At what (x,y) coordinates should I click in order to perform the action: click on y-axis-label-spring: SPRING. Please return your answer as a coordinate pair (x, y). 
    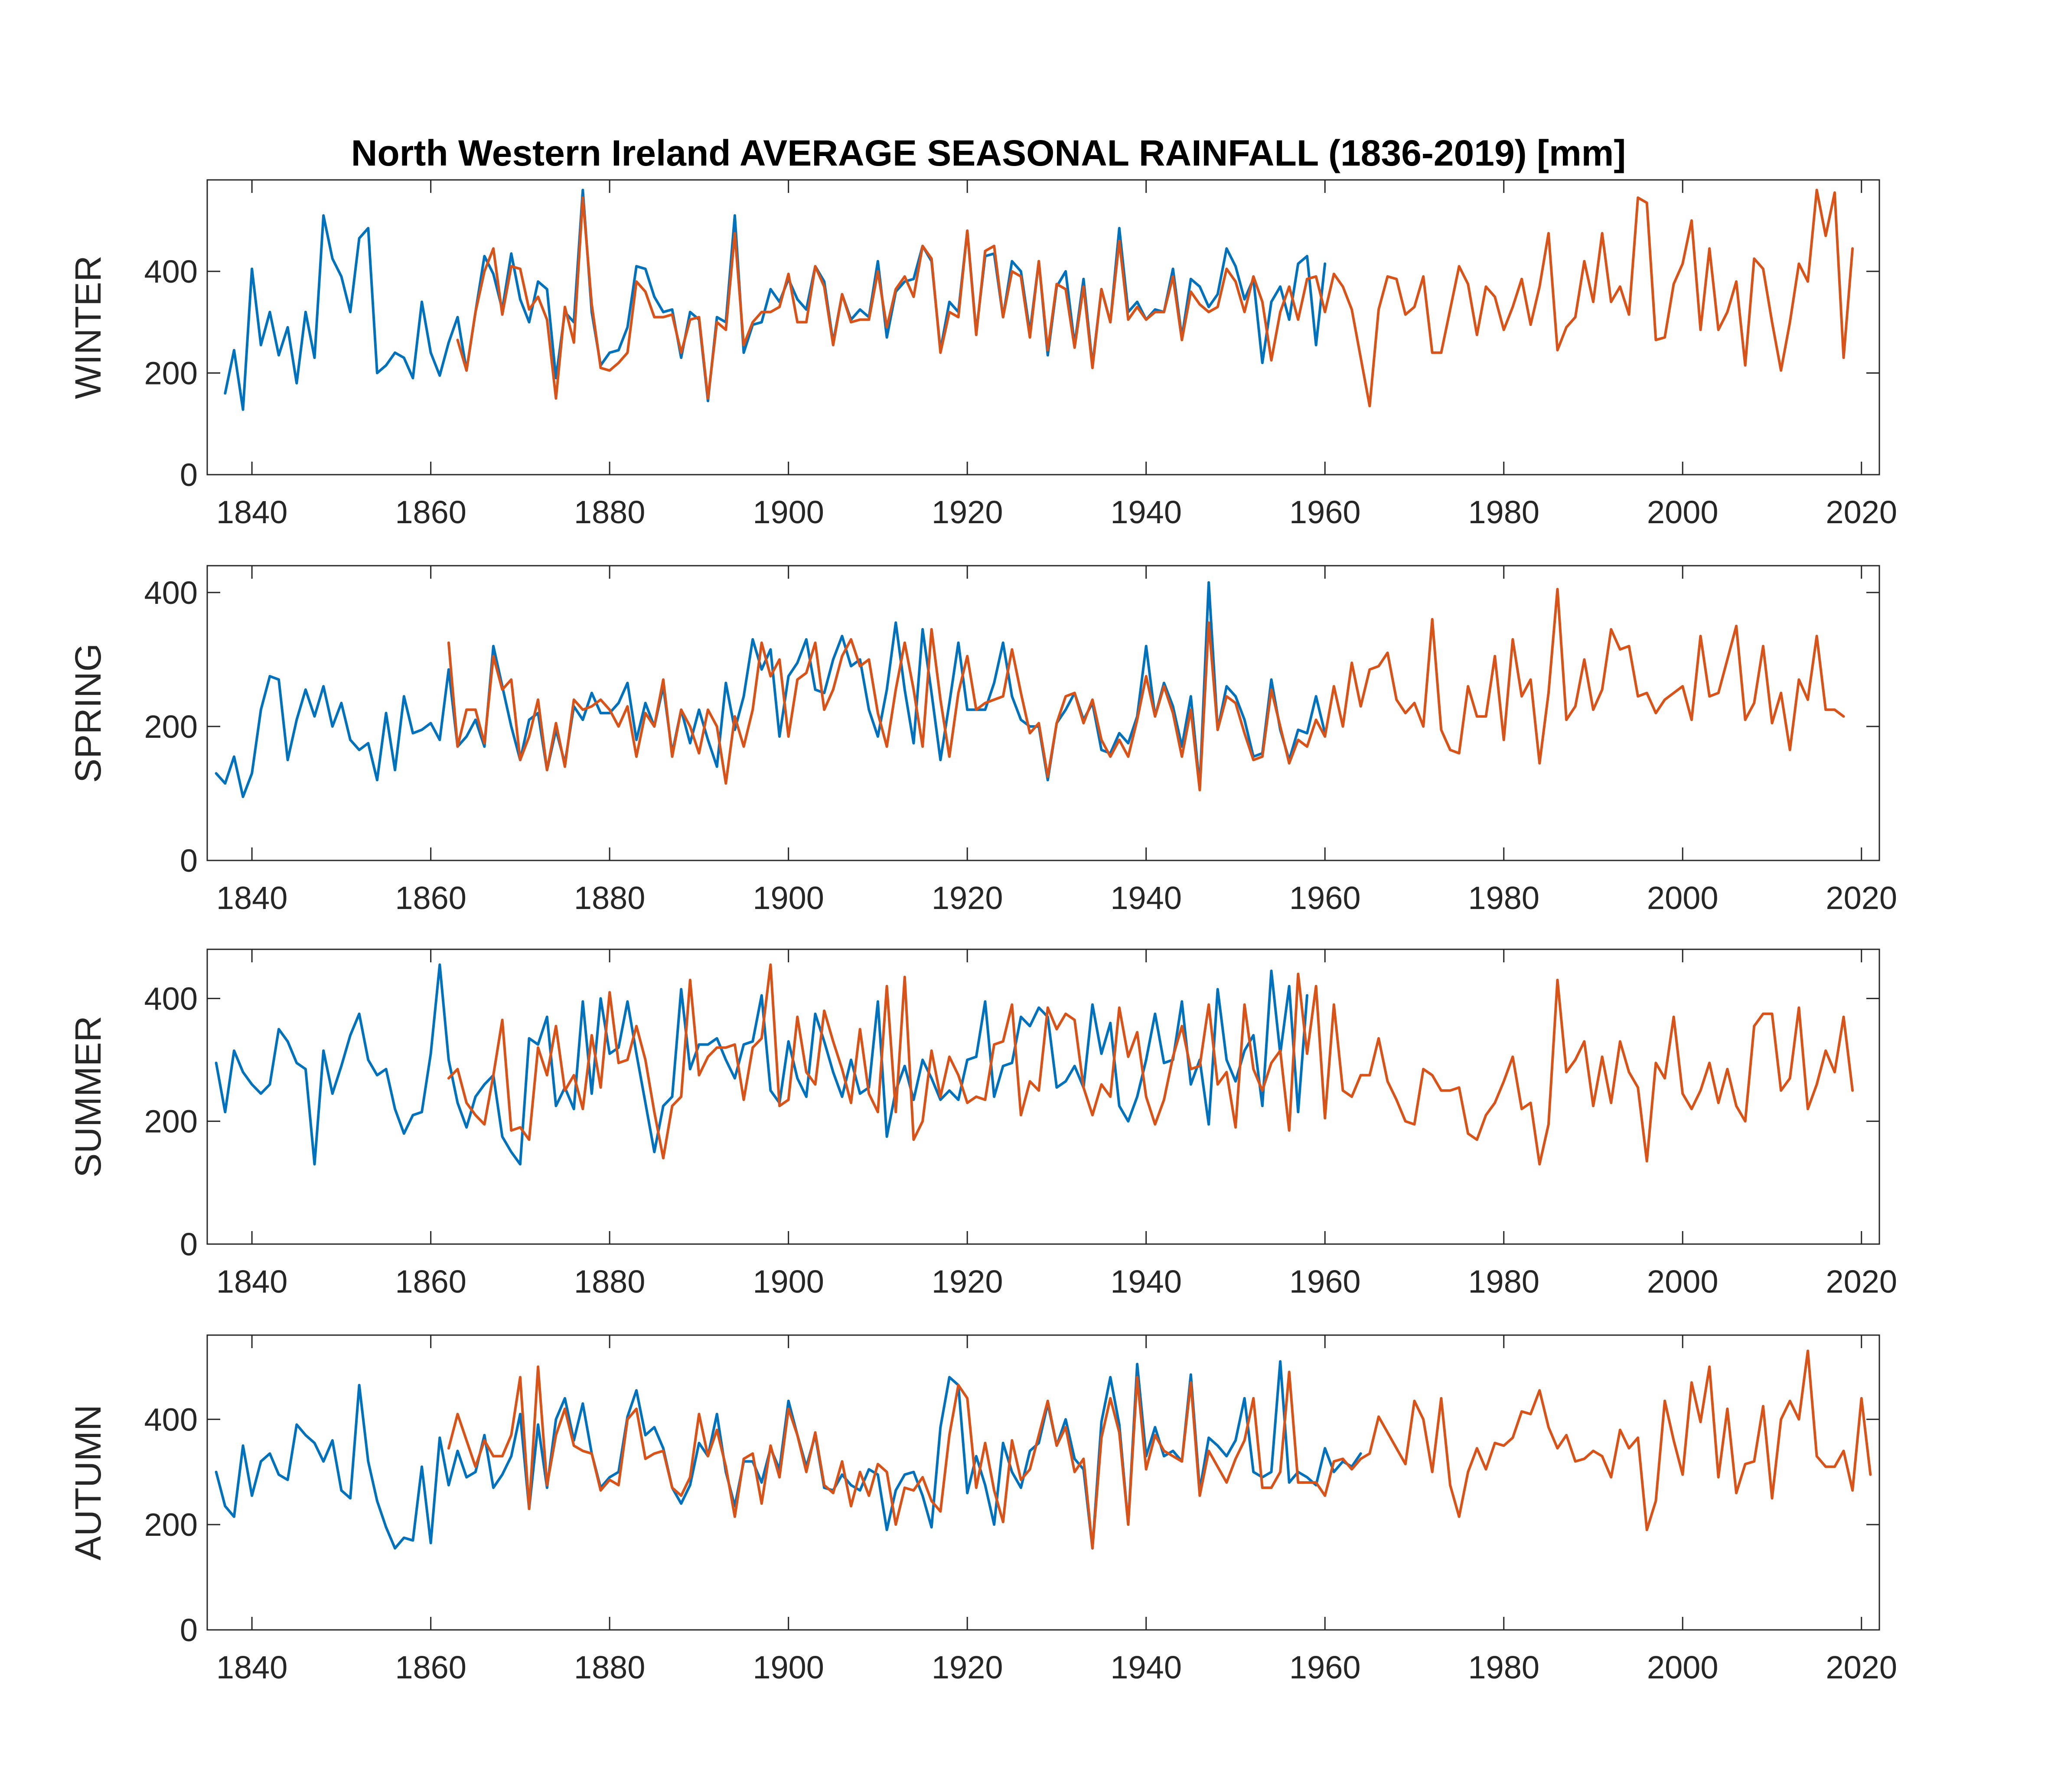
    Looking at the image, I should click on (88, 713).